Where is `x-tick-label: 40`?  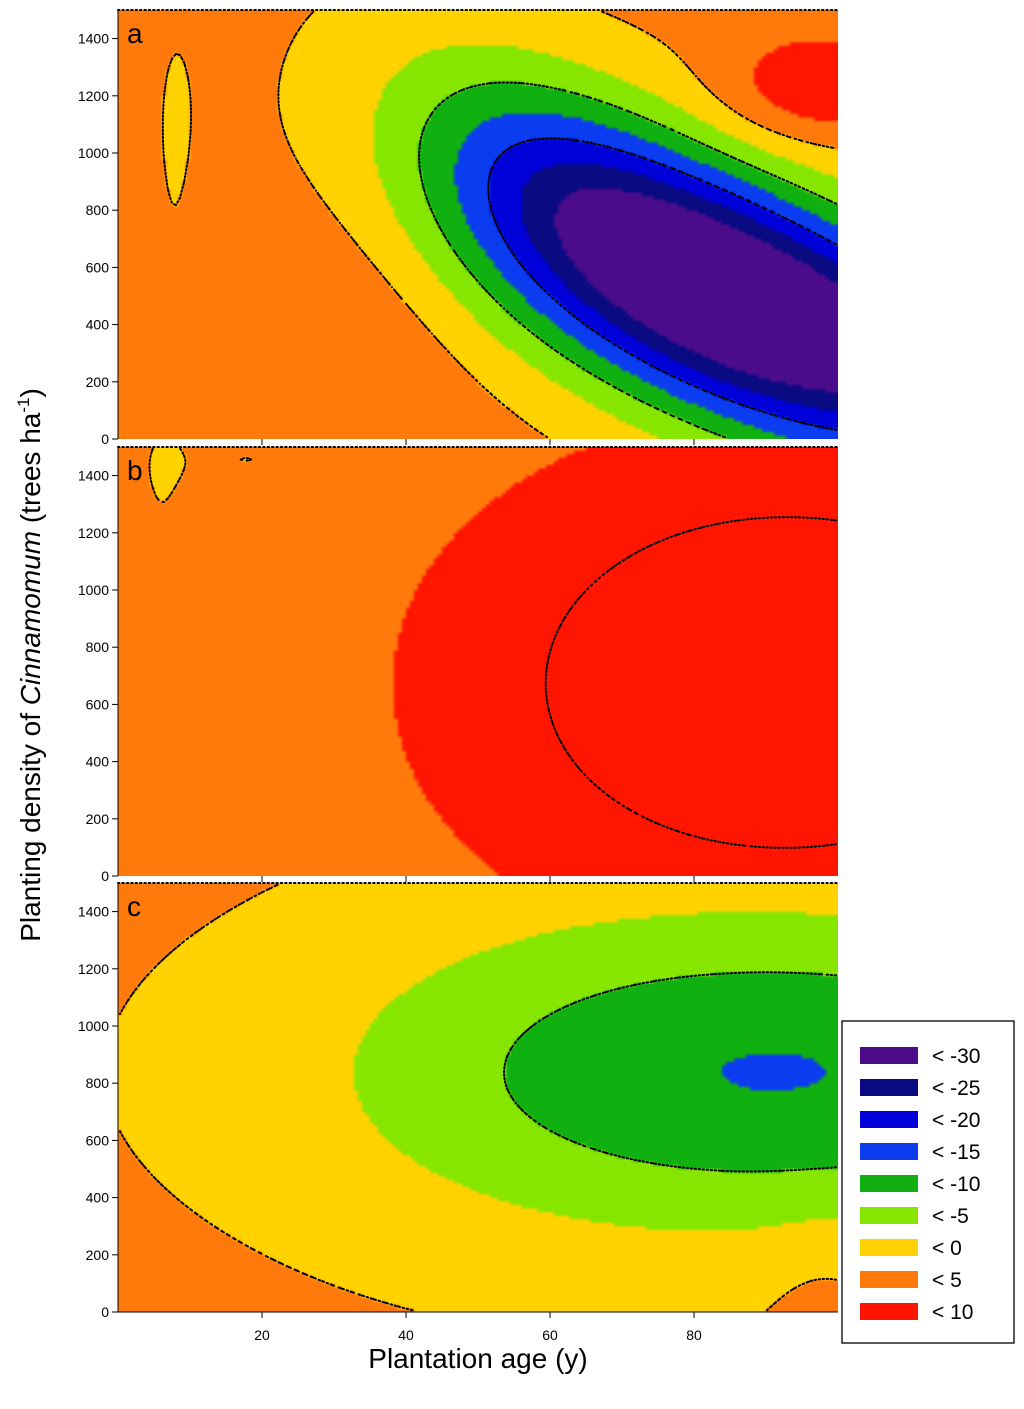
x-tick-label: 40 is located at coordinates (406, 1335).